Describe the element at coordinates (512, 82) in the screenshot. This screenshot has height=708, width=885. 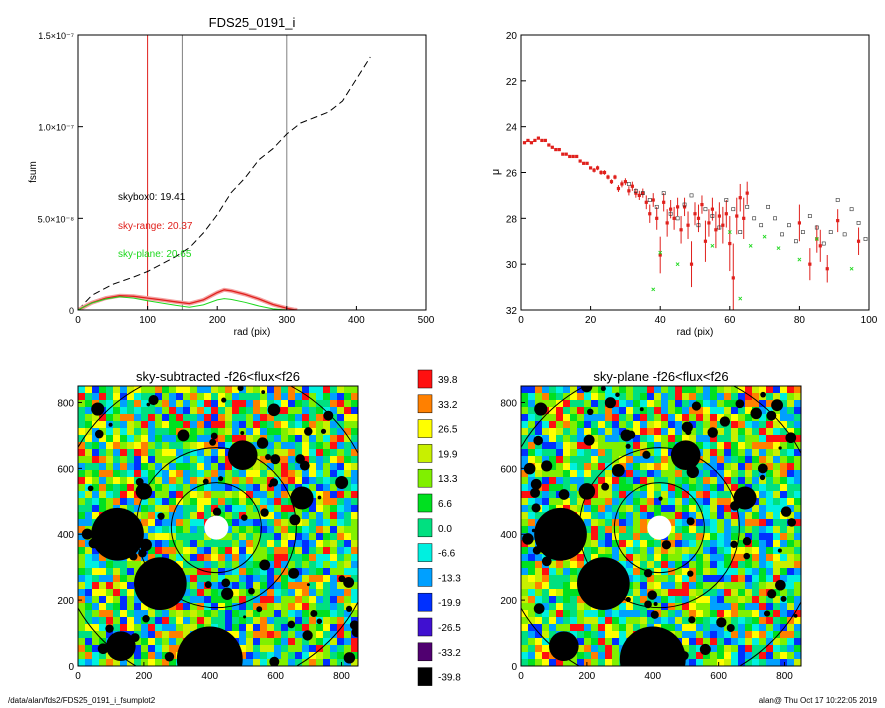
I see `y-tick-label: 22` at that location.